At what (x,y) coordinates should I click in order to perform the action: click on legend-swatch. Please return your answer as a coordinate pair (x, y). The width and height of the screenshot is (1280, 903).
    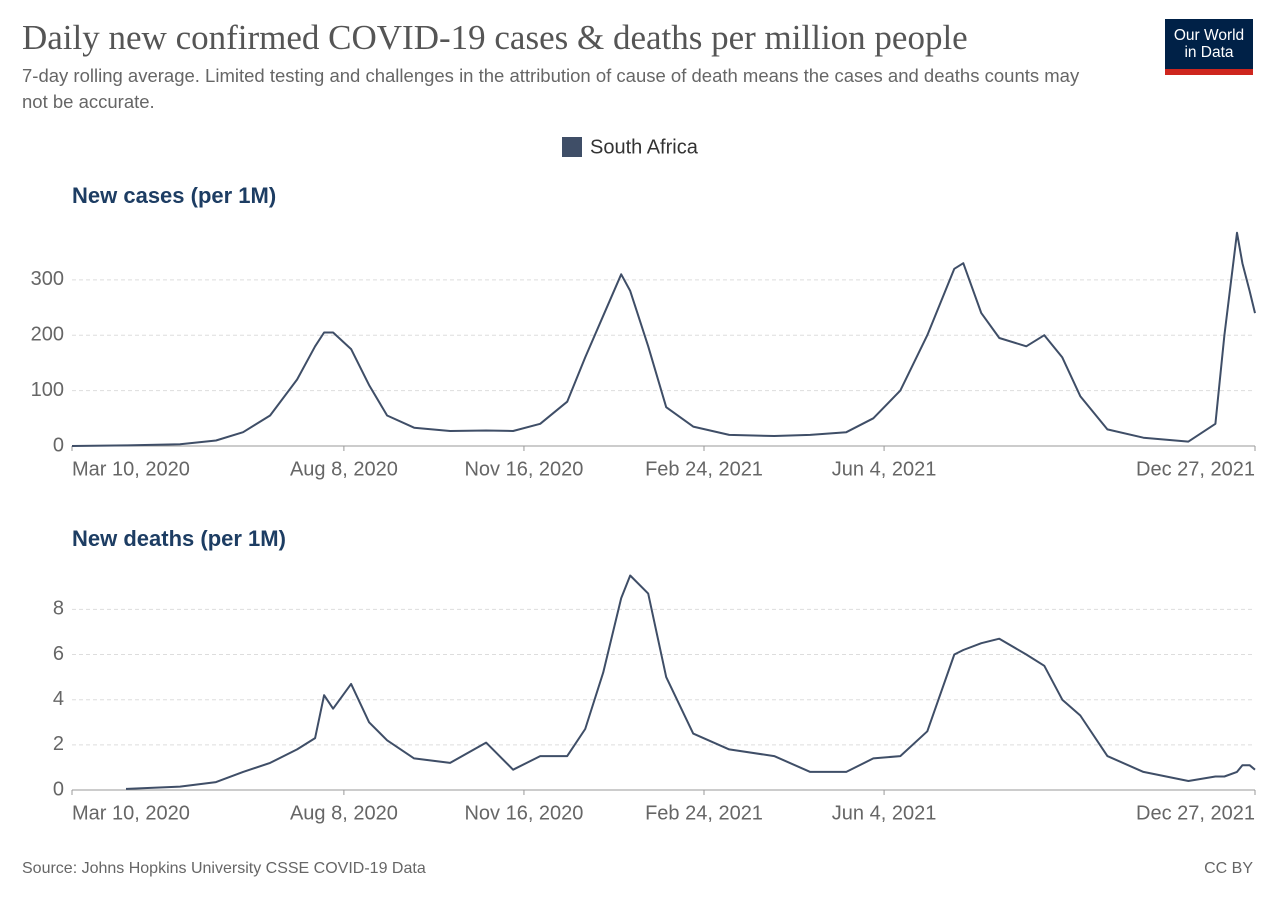
    Looking at the image, I should click on (572, 147).